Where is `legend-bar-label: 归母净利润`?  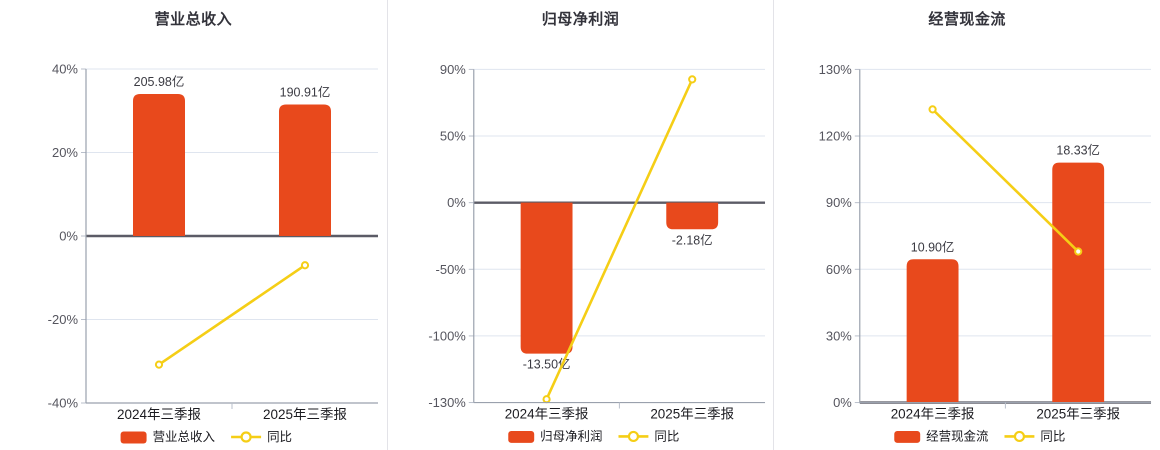 legend-bar-label: 归母净利润 is located at coordinates (571, 436).